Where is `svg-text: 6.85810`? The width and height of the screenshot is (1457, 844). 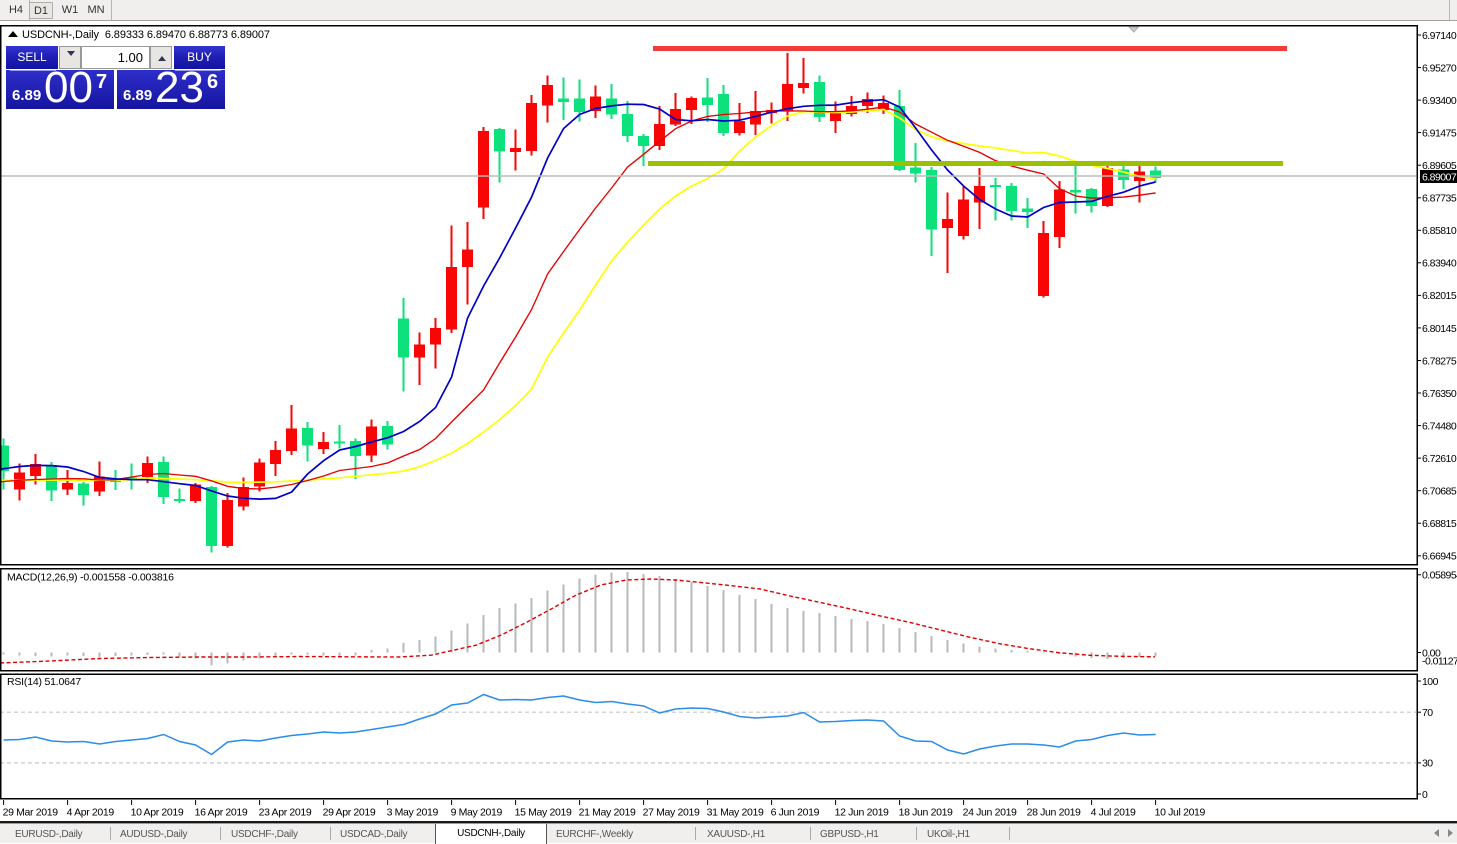
svg-text: 6.85810 is located at coordinates (1439, 231).